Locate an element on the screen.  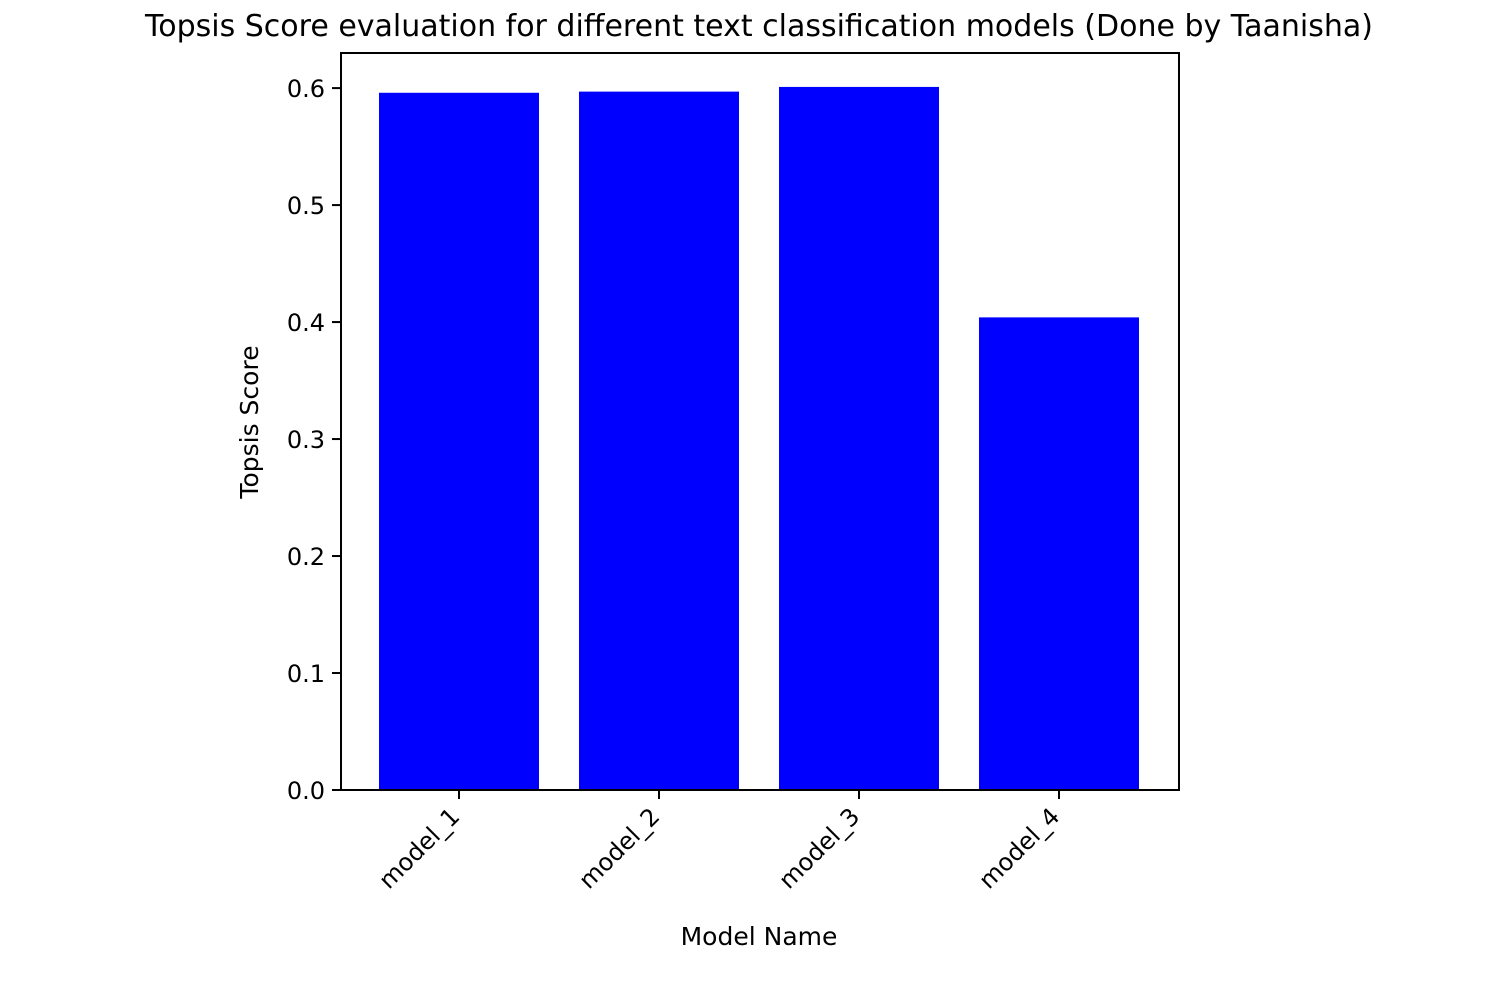
y-tick-label: 0.0 is located at coordinates (306, 791).